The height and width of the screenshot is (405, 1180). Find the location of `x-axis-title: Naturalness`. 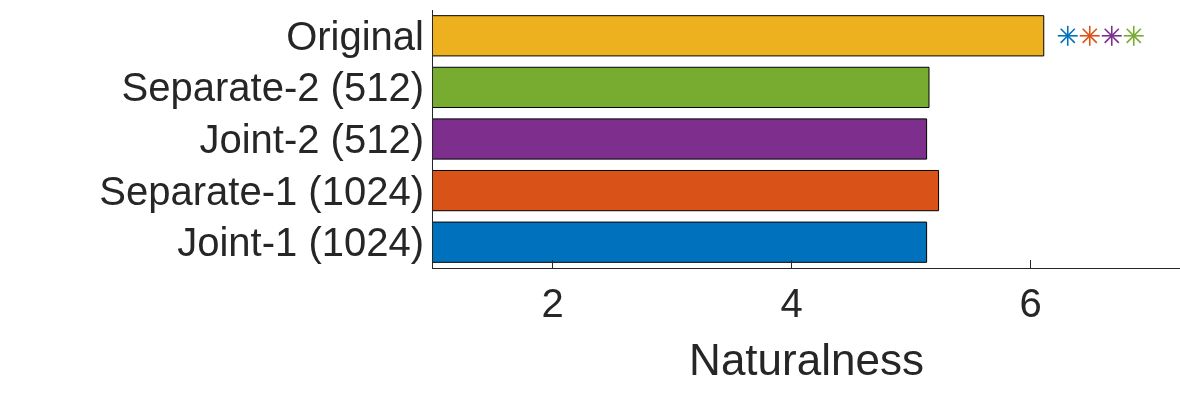

x-axis-title: Naturalness is located at coordinates (806, 360).